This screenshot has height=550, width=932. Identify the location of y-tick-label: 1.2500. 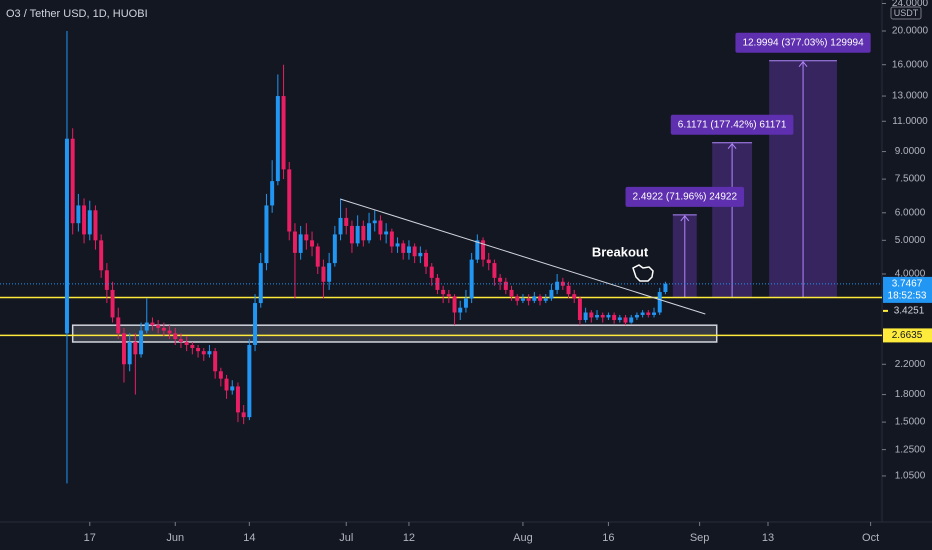
(910, 449).